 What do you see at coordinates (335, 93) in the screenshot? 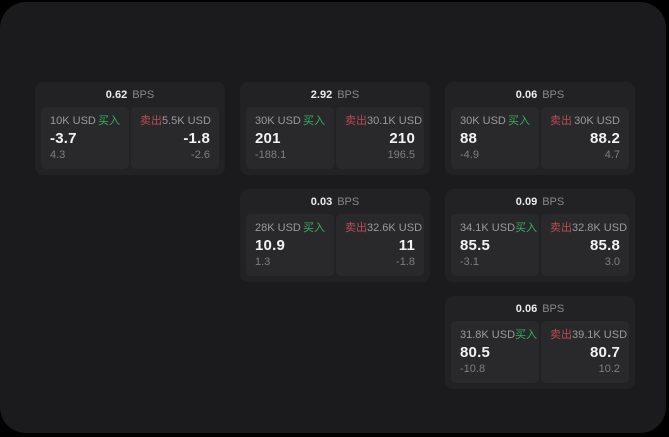
I see `bps-header: 2.92 BPS` at bounding box center [335, 93].